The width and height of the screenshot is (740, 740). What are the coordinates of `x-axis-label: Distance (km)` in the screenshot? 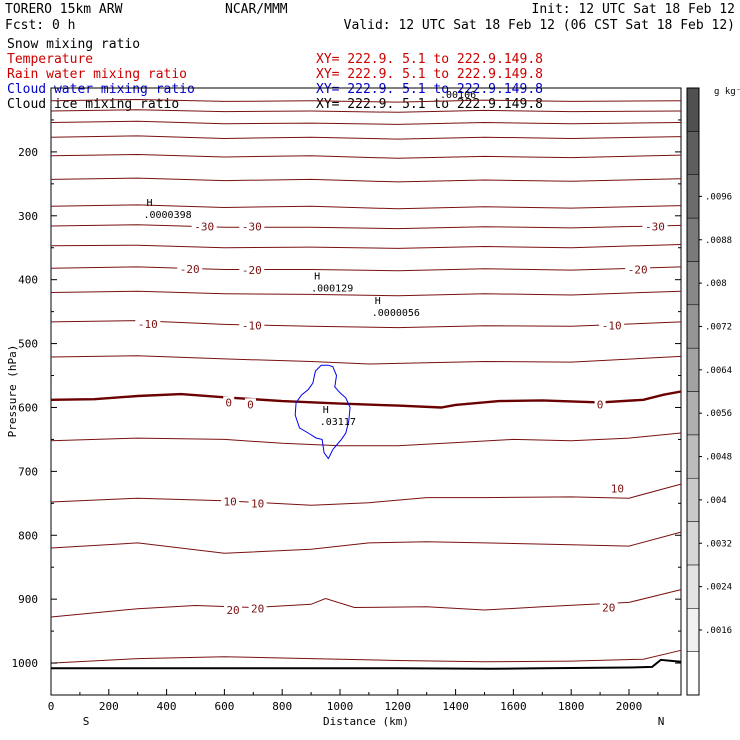 It's located at (366, 721).